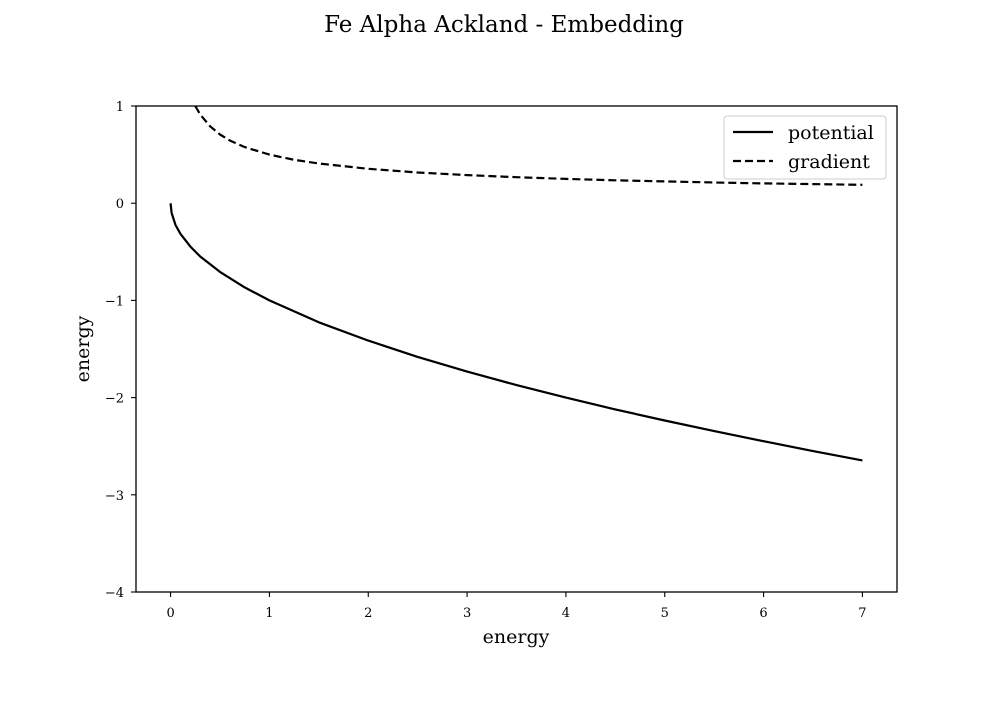 The height and width of the screenshot is (720, 1008). I want to click on x-tick-label: 2, so click(368, 613).